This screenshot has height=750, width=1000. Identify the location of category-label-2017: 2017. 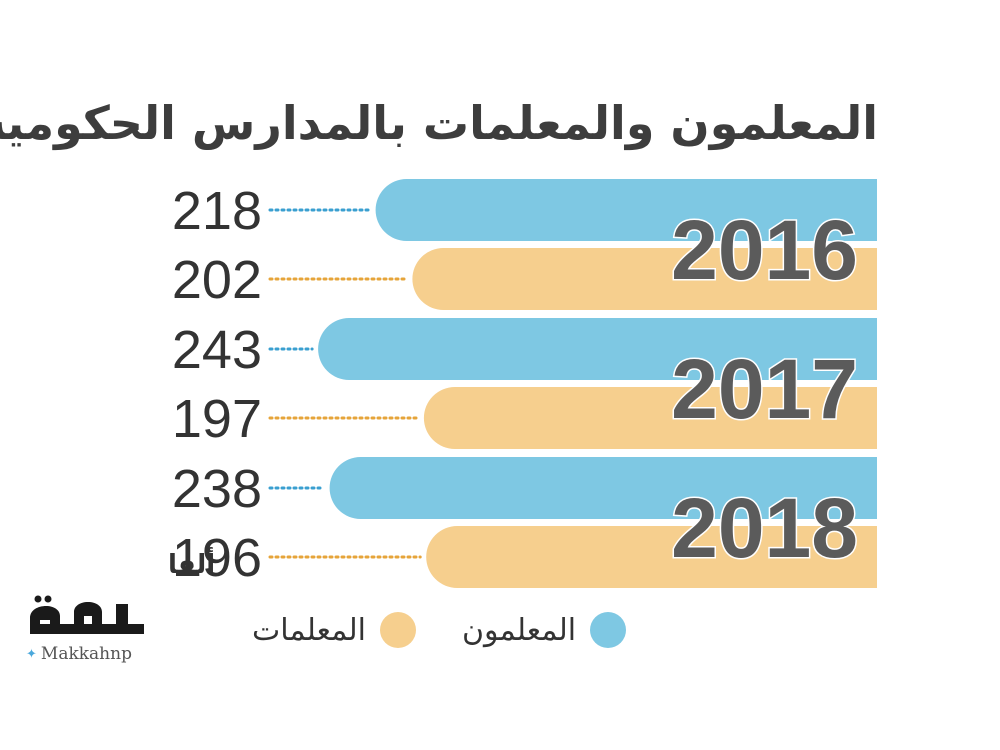
(764, 389).